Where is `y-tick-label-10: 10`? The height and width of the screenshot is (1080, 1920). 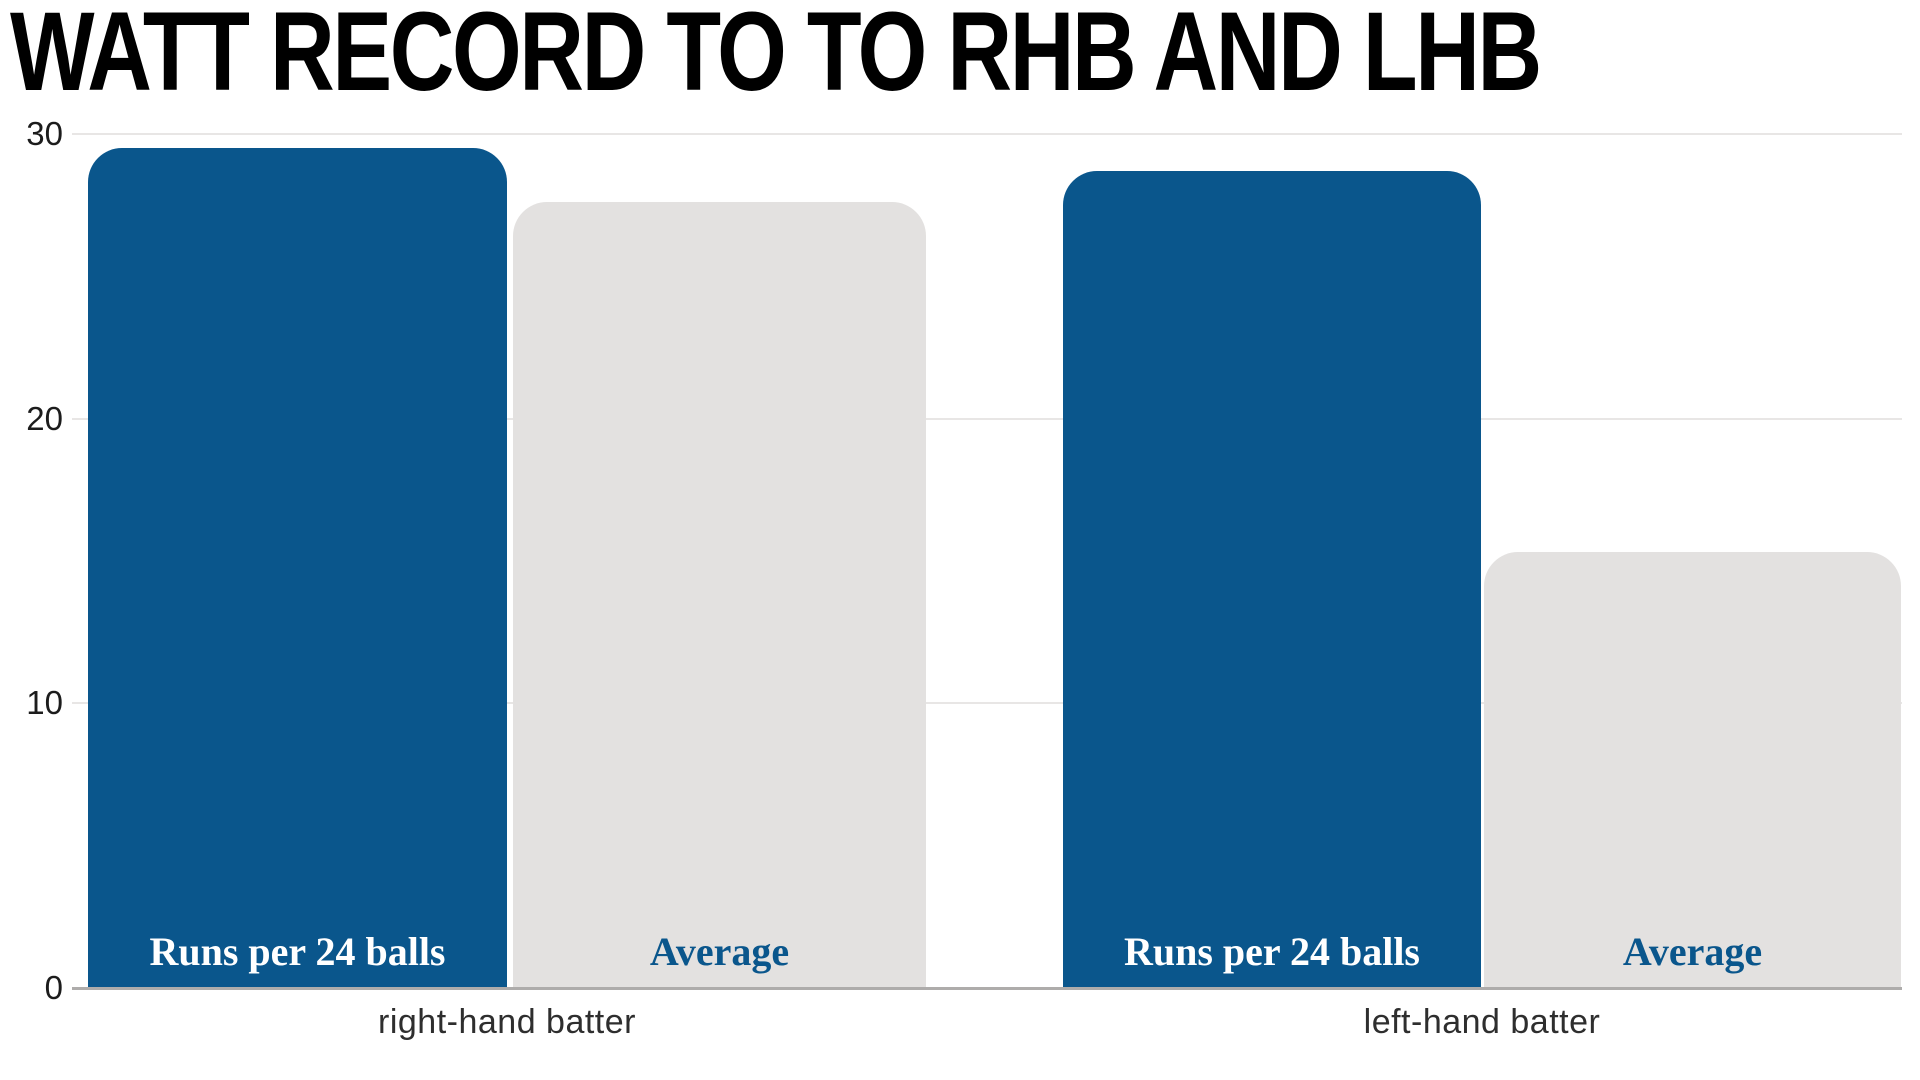 y-tick-label-10: 10 is located at coordinates (44, 703).